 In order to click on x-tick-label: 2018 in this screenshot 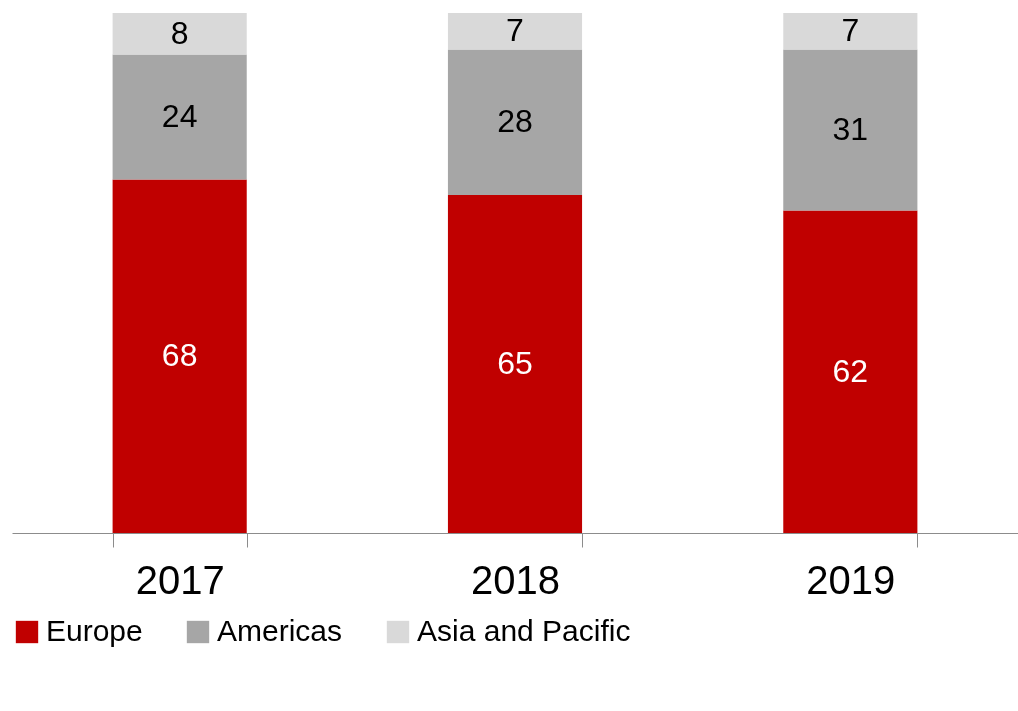, I will do `click(515, 579)`.